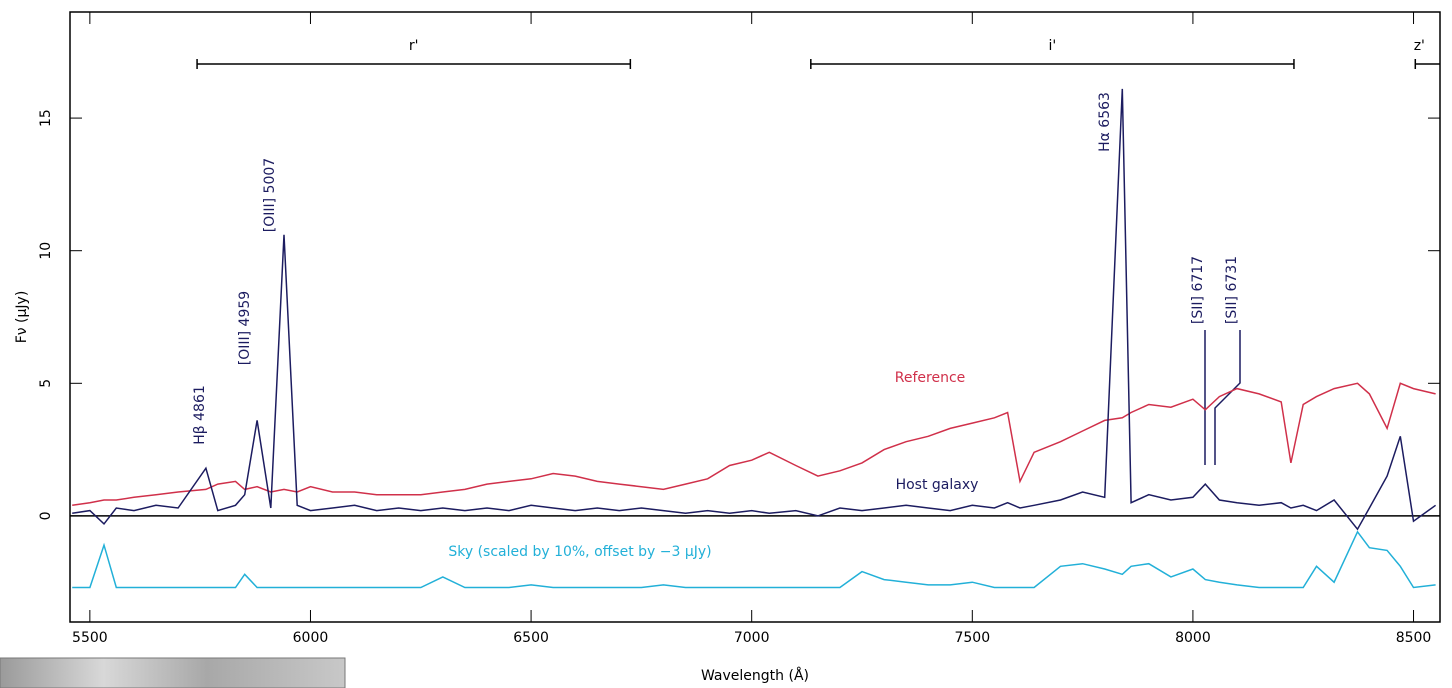  I want to click on series-label: Reference, so click(930, 378).